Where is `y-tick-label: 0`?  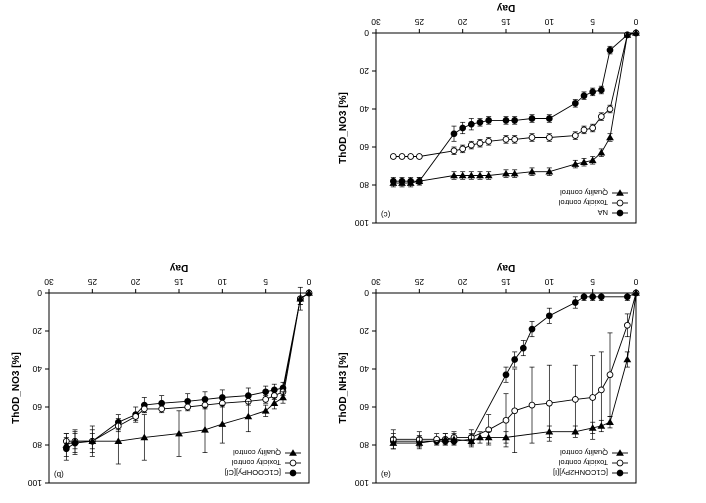 y-tick-label: 0 is located at coordinates (366, 33).